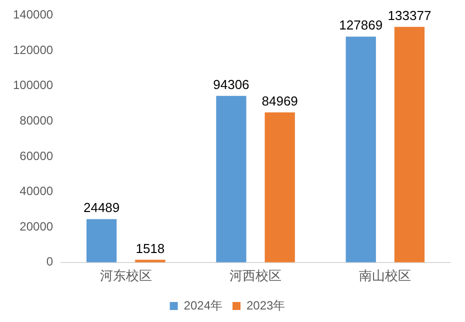 Image resolution: width=465 pixels, height=322 pixels. I want to click on x-tick-label: 南山校区, so click(385, 275).